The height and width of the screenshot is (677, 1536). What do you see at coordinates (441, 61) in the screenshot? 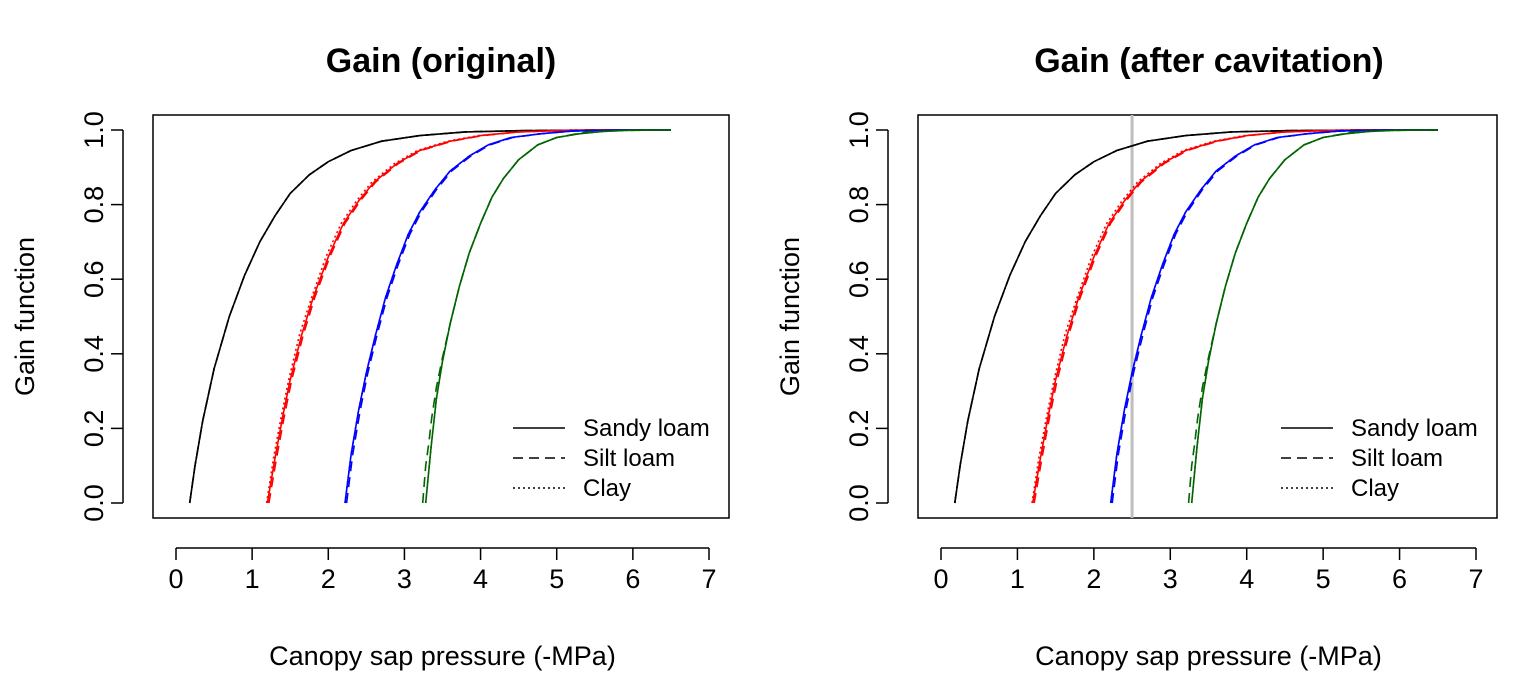
I see `chart-title: Gain (original)` at bounding box center [441, 61].